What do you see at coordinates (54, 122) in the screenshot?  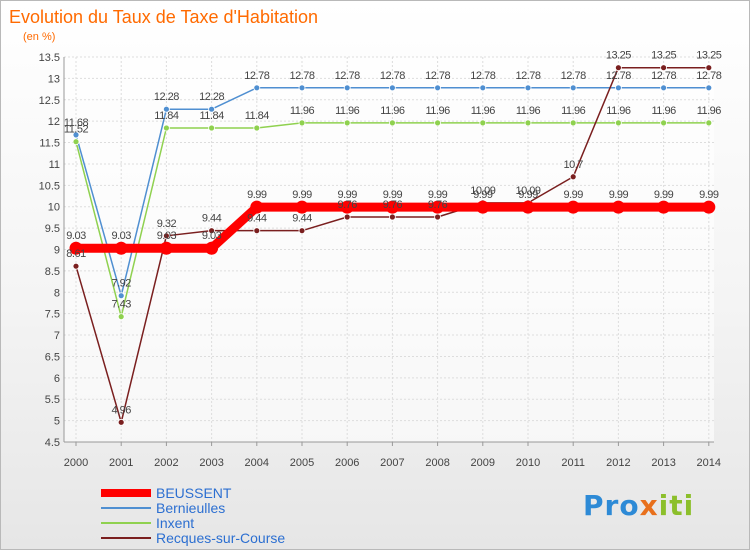 I see `y-tick-label: 12` at bounding box center [54, 122].